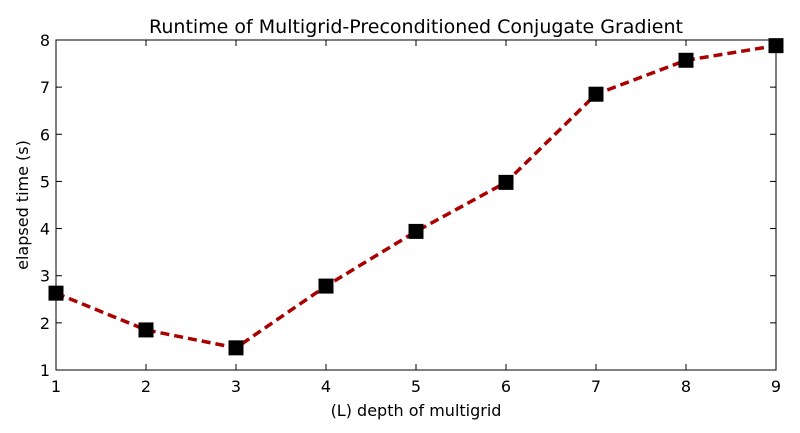 This screenshot has width=800, height=433. What do you see at coordinates (236, 386) in the screenshot?
I see `x-tick-label: 3` at bounding box center [236, 386].